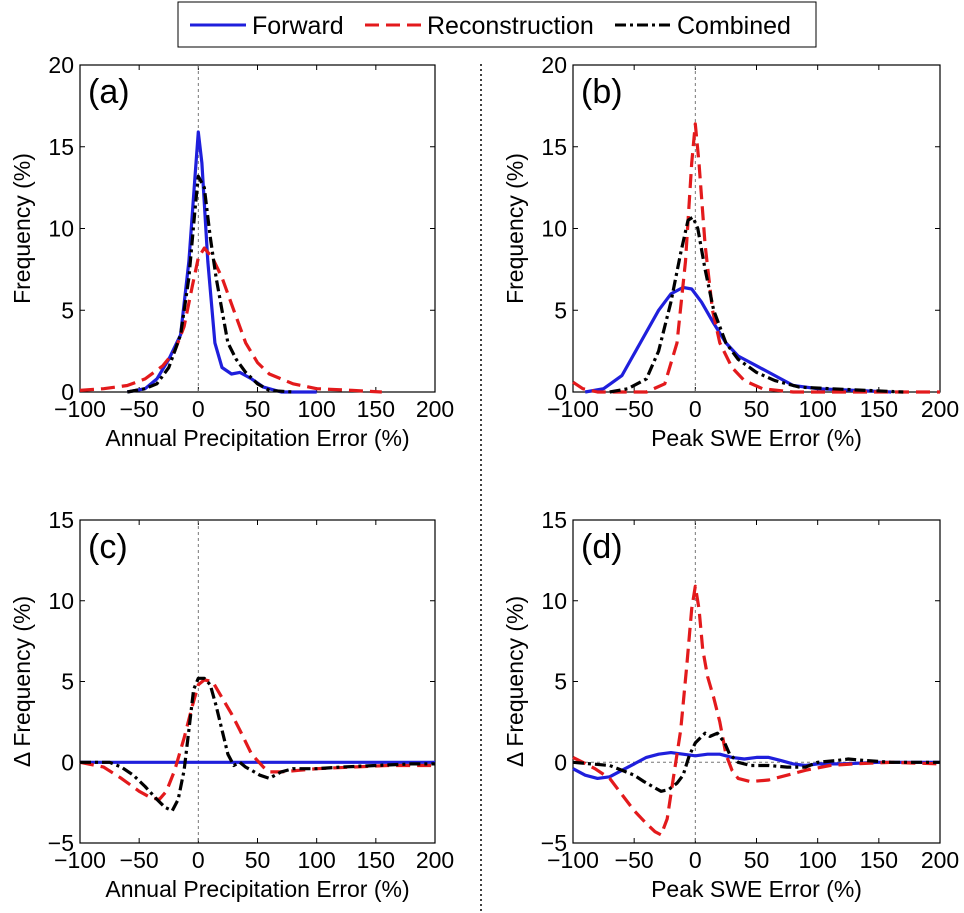 The image size is (964, 913). What do you see at coordinates (560, 682) in the screenshot?
I see `chart-3-ytick-label-2: 5` at bounding box center [560, 682].